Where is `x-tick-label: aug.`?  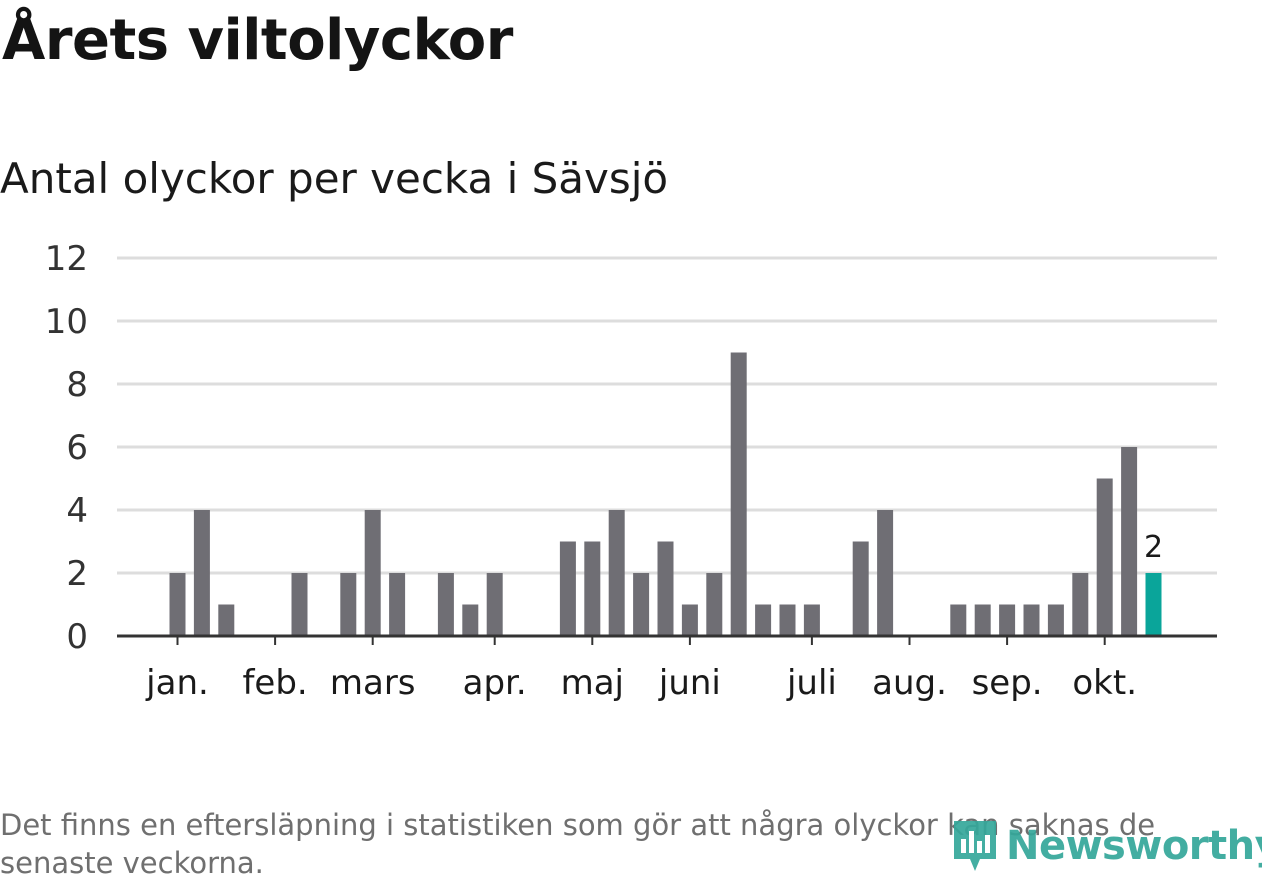
x-tick-label: aug. is located at coordinates (909, 683).